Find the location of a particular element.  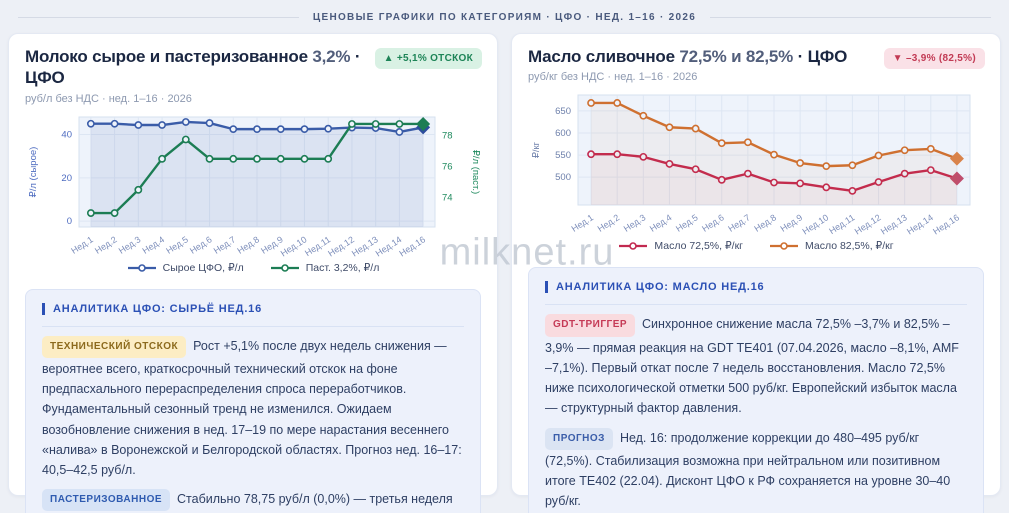

y-axis-tick-label: 500 is located at coordinates (563, 177).